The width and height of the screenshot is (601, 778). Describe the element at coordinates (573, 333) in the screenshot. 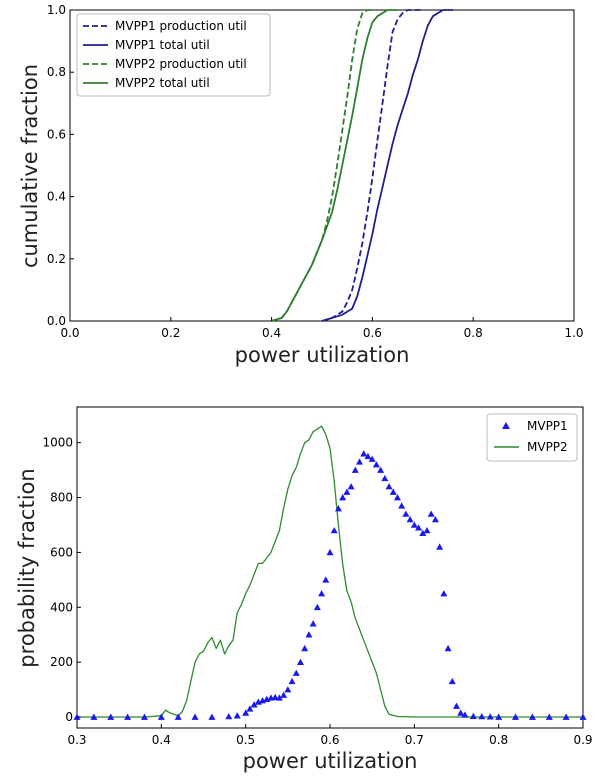

I see `c1-x-tick-label: 1.0` at that location.